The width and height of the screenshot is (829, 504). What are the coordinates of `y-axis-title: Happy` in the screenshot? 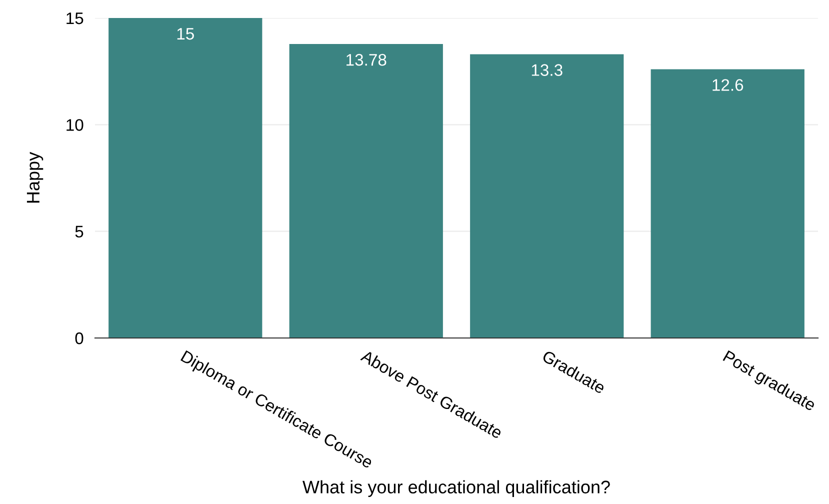 It's located at (35, 177).